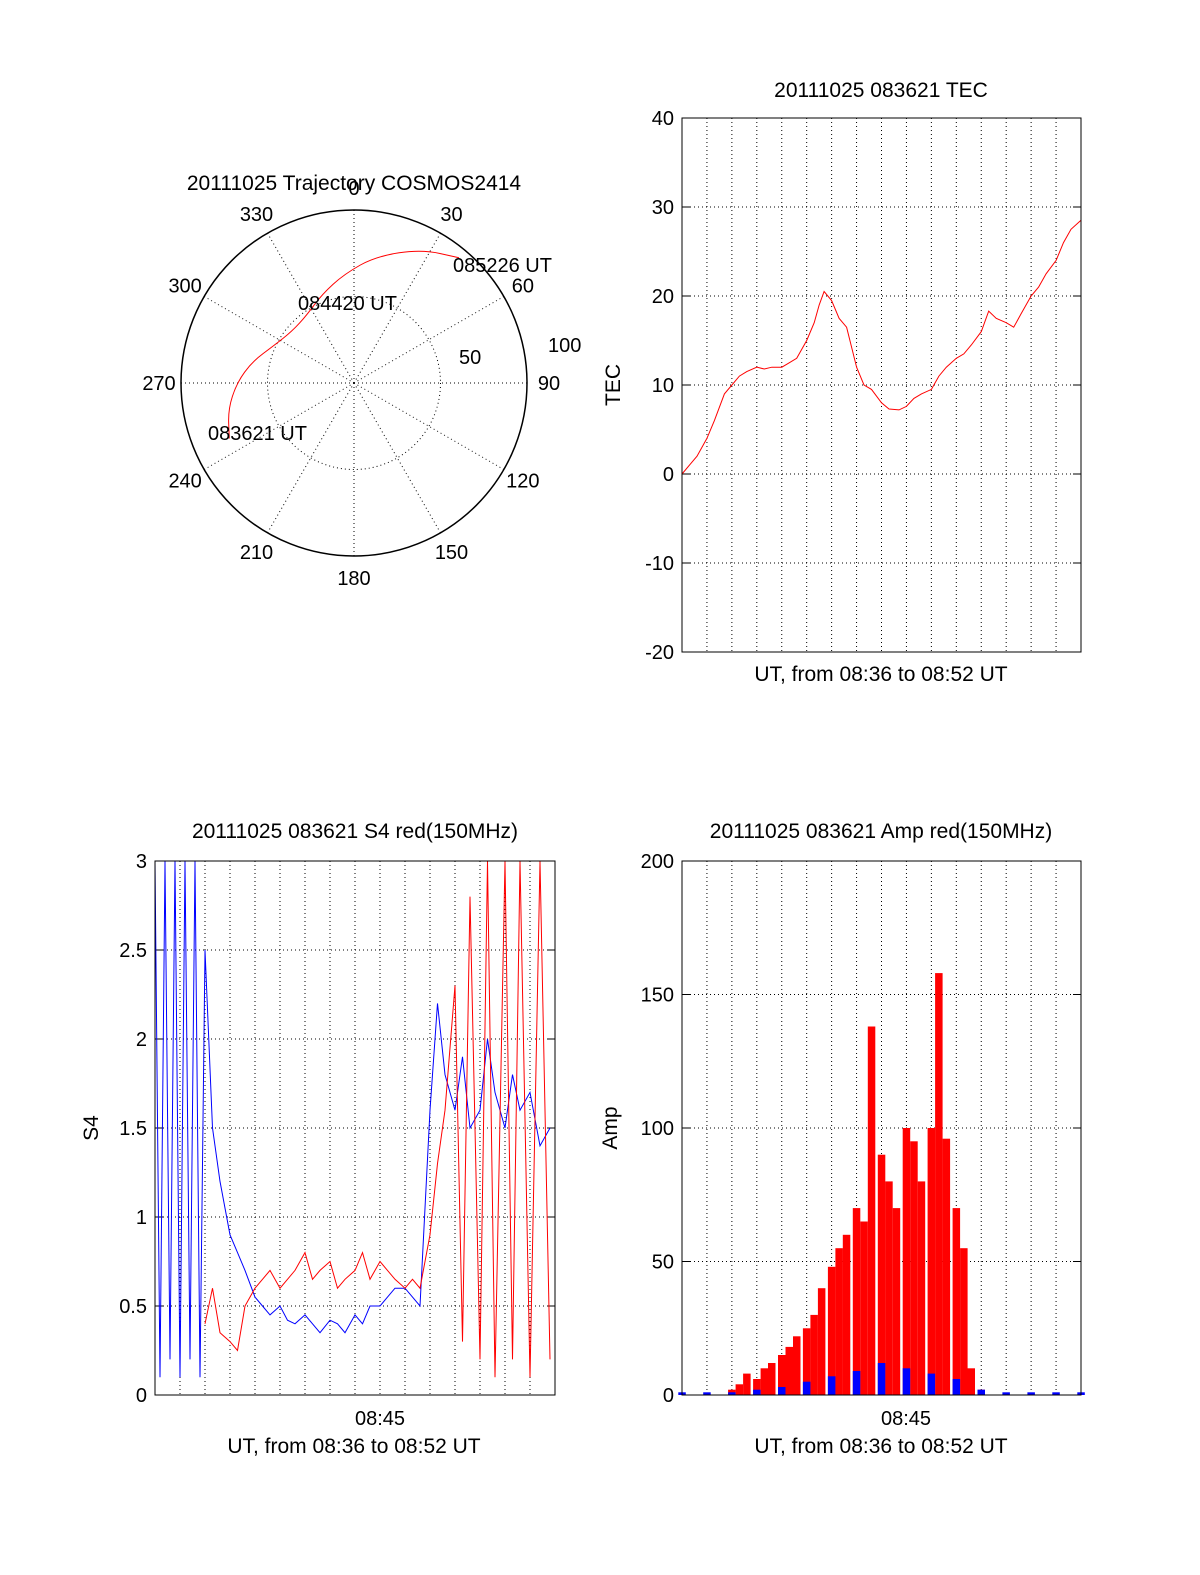 The width and height of the screenshot is (1200, 1575). What do you see at coordinates (470, 358) in the screenshot?
I see `radial-label-50: 50` at bounding box center [470, 358].